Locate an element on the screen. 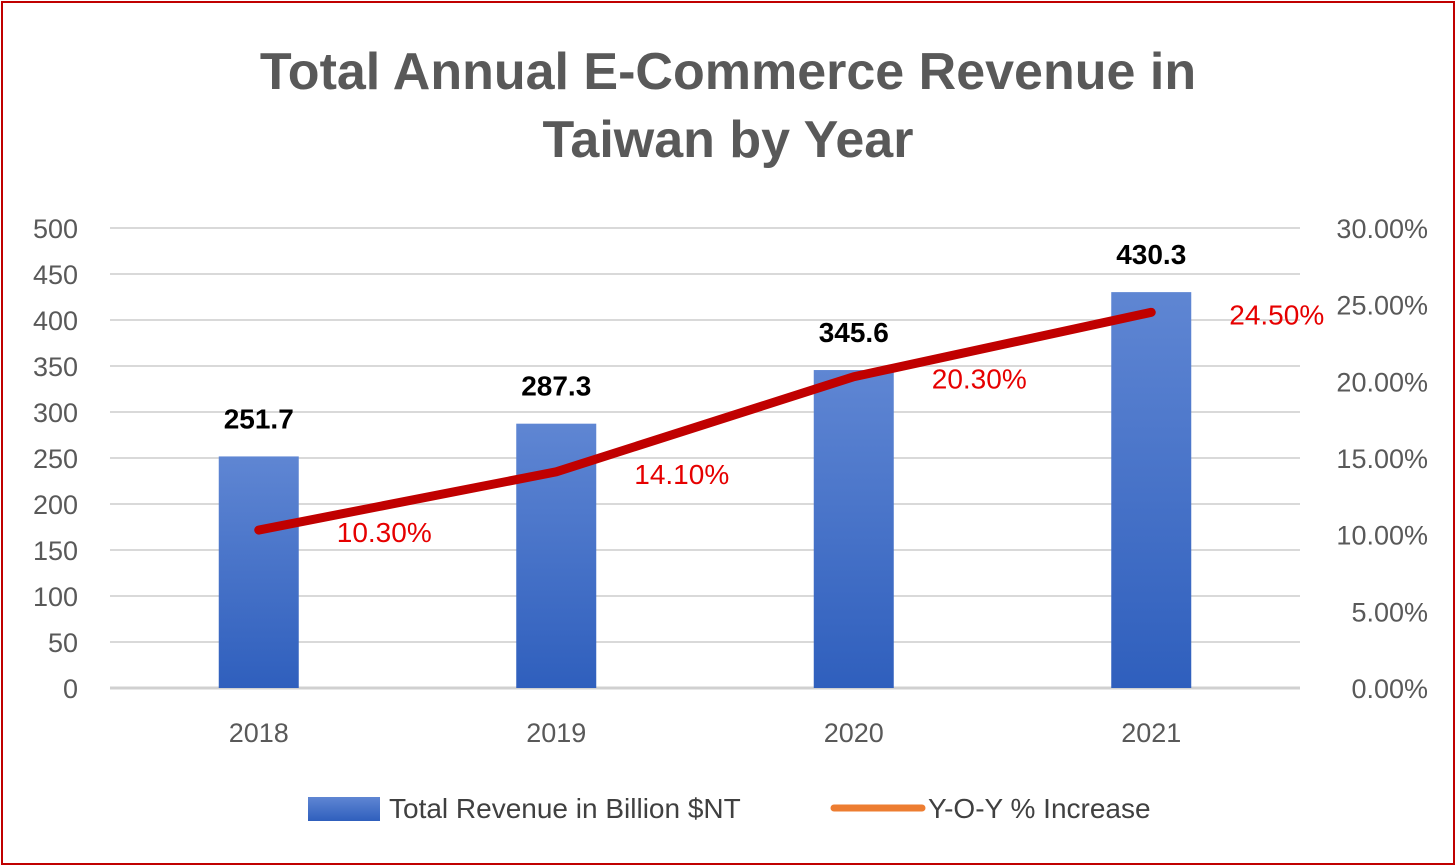 The width and height of the screenshot is (1456, 866). yoy-data-label: 24.50% is located at coordinates (1276, 314).